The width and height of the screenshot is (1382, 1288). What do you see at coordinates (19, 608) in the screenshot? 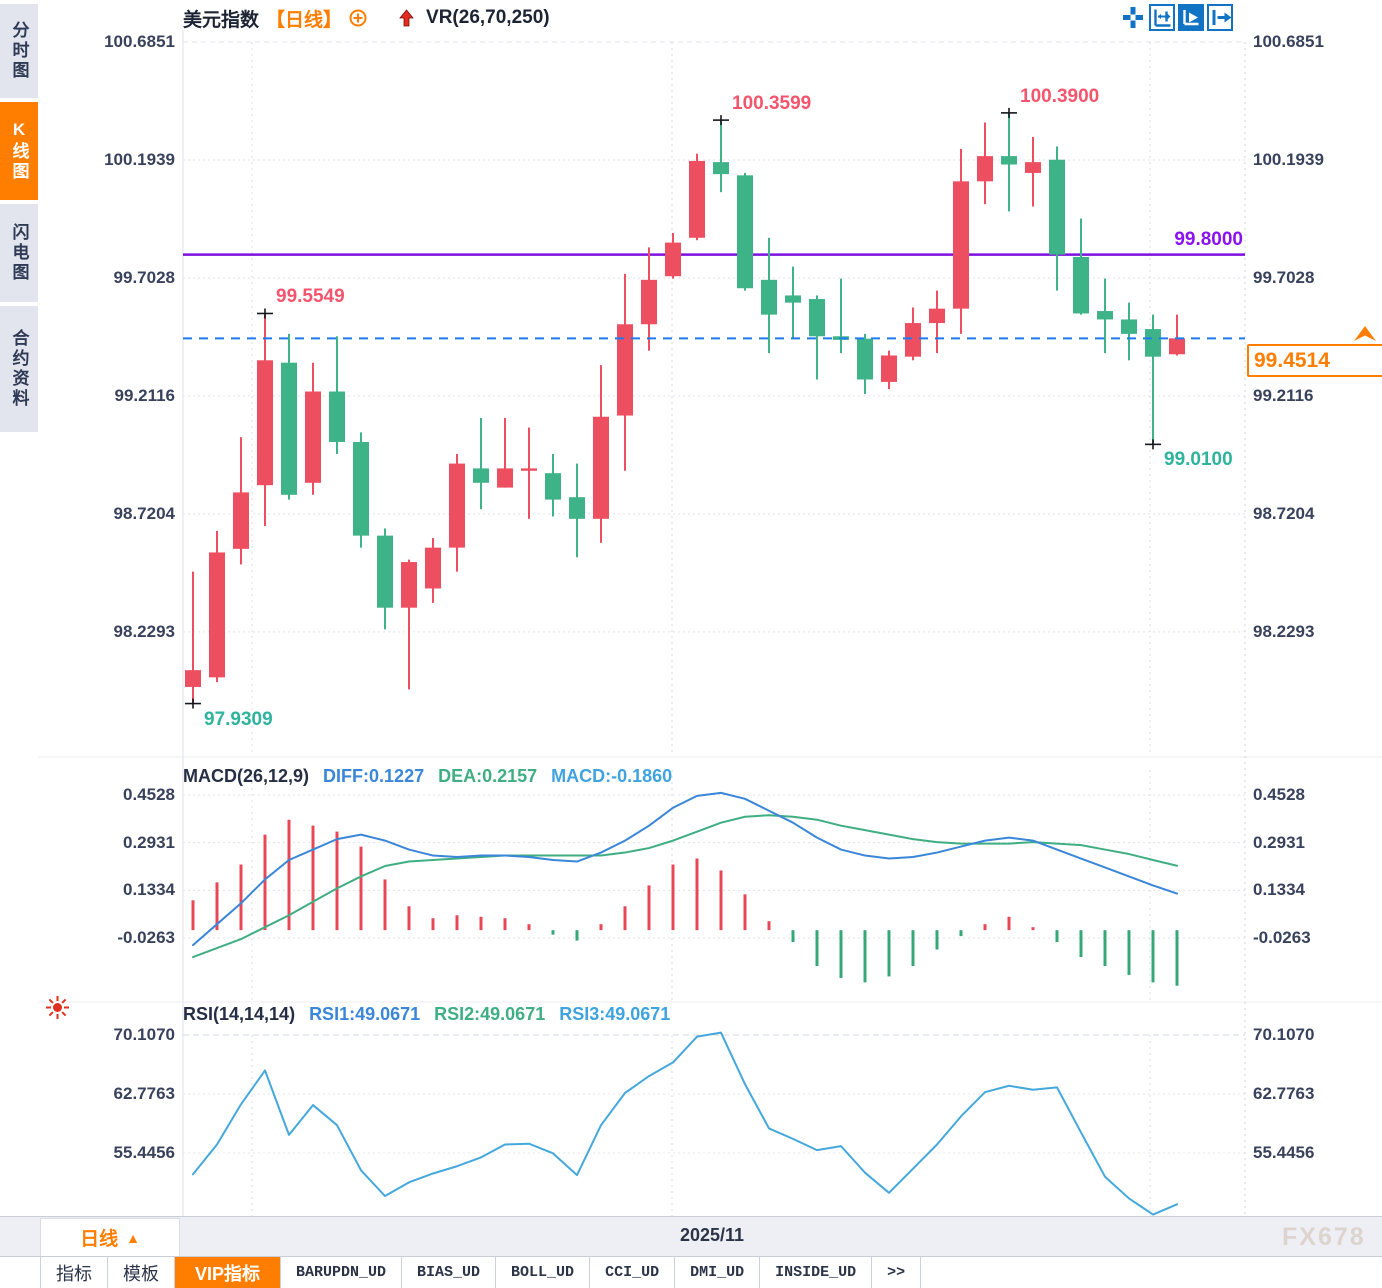
I see `sidebar: 分时图 K线图 闪电图 合约资料` at bounding box center [19, 608].